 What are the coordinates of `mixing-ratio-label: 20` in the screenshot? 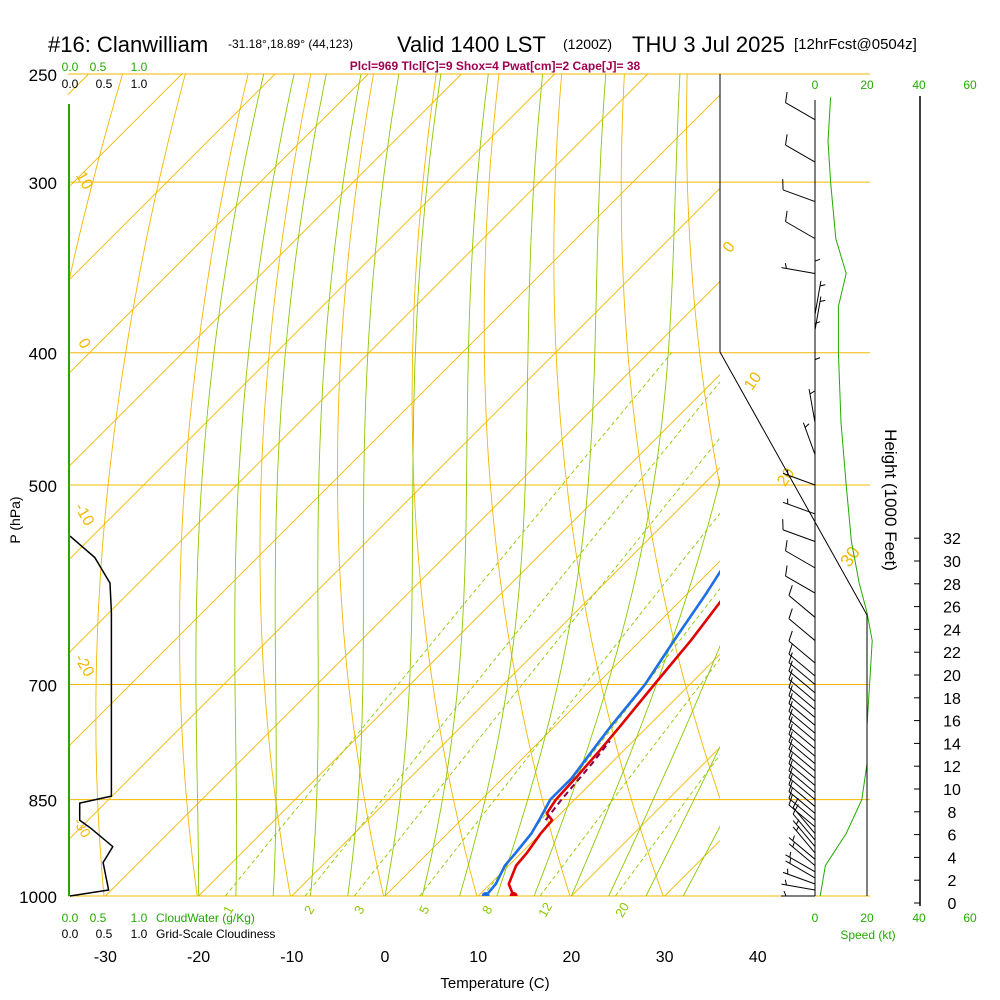 It's located at (622, 910).